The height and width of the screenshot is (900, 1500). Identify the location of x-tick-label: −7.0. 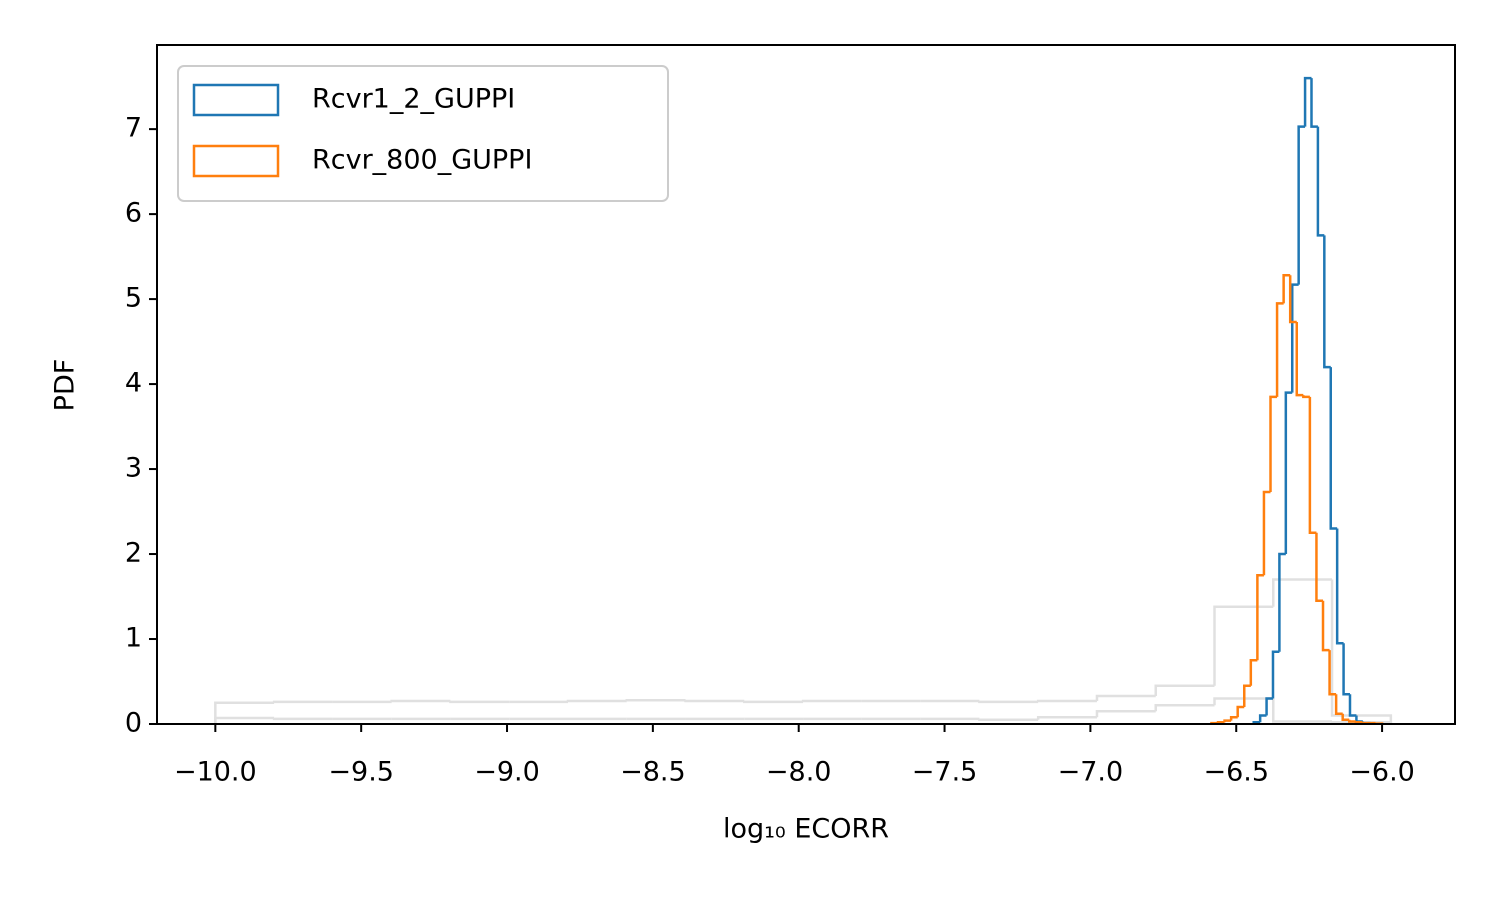
(1091, 772).